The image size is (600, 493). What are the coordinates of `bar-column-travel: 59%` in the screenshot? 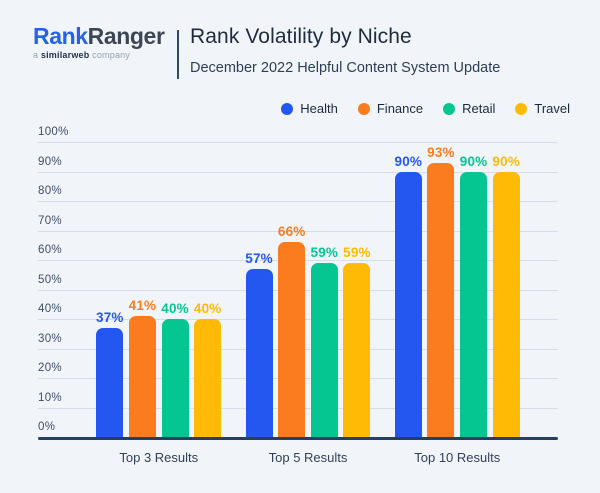 It's located at (357, 341).